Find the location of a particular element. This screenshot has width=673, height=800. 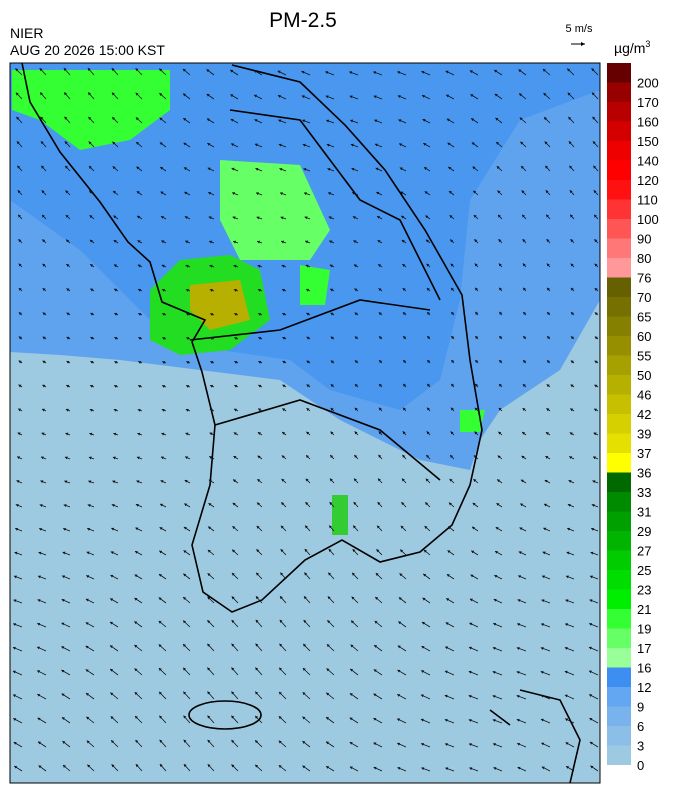

japan-coast is located at coordinates (535, 736).